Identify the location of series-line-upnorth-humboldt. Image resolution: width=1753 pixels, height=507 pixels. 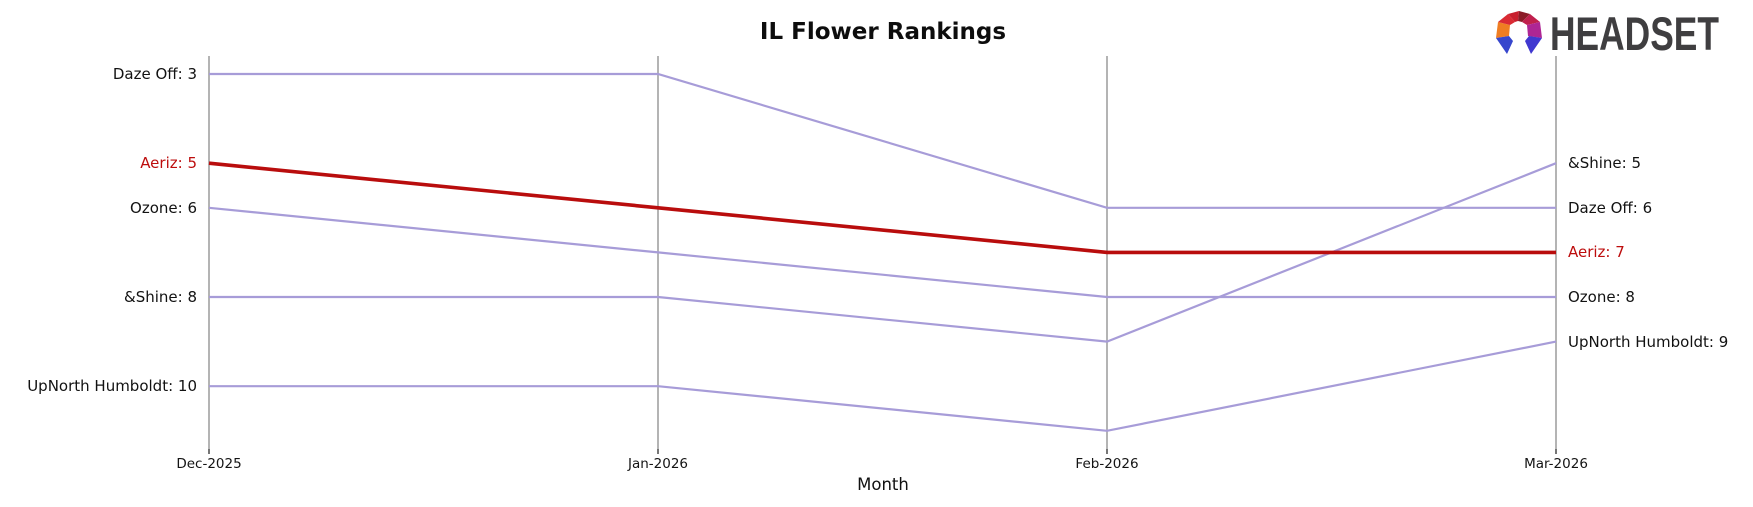
(883, 386).